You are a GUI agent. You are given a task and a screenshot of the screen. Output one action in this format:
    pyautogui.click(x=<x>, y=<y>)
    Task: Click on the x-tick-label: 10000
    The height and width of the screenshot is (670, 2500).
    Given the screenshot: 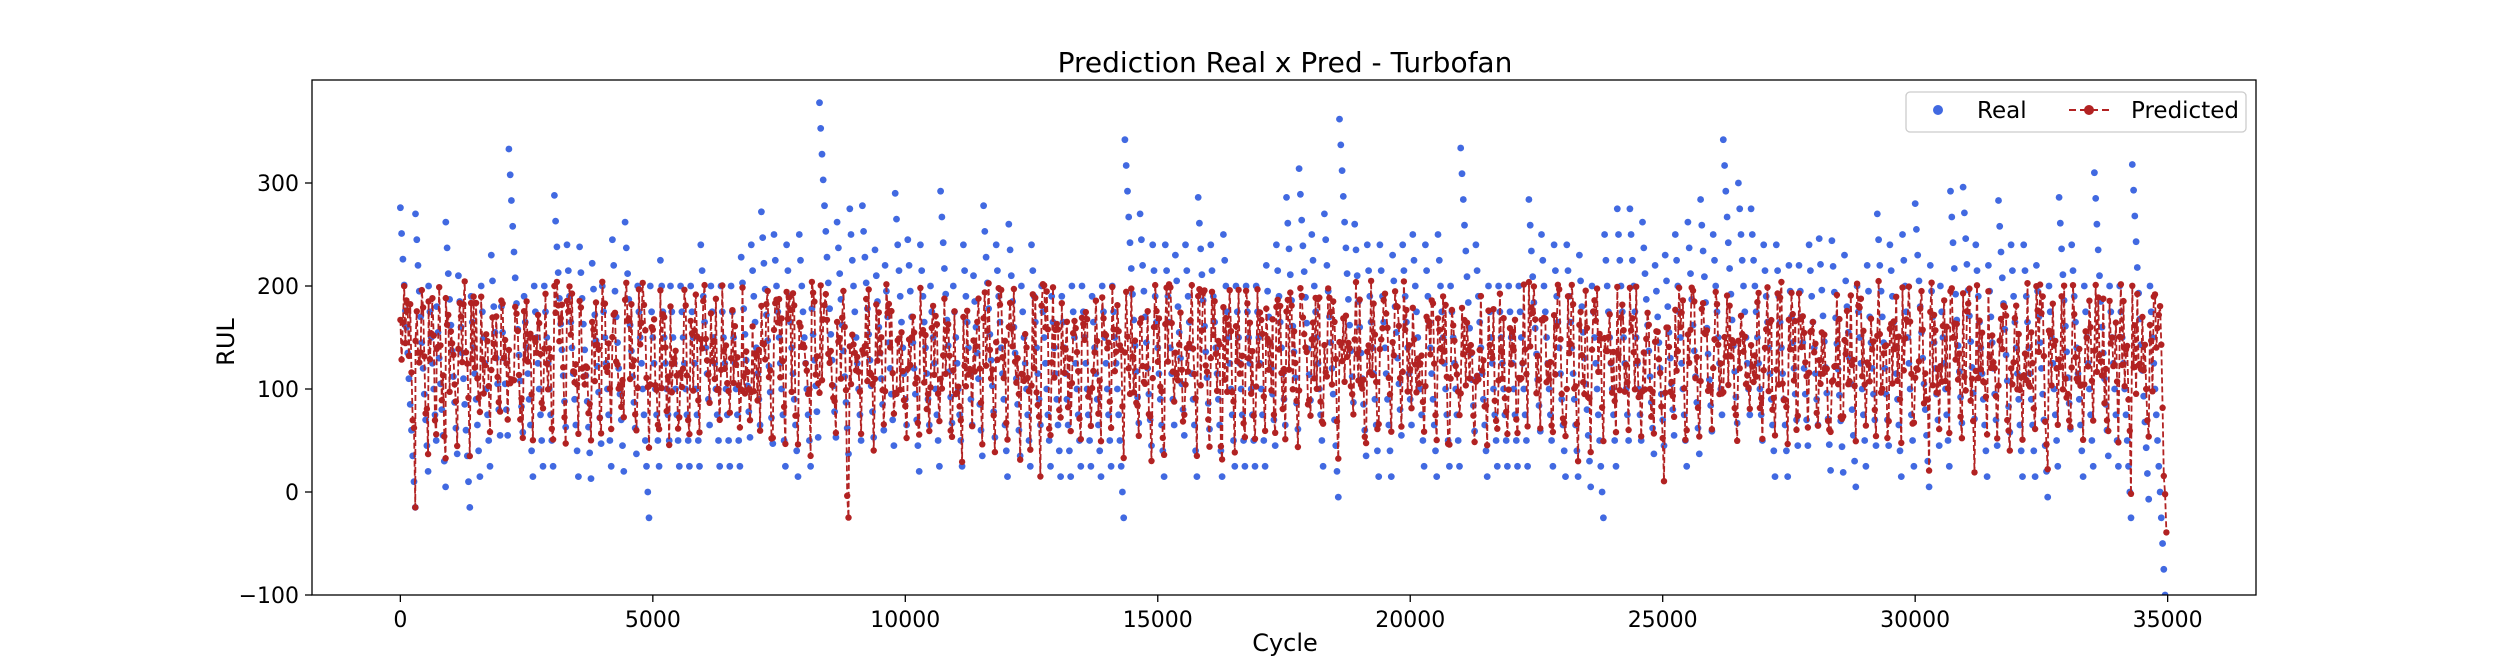 What is the action you would take?
    pyautogui.click(x=905, y=620)
    